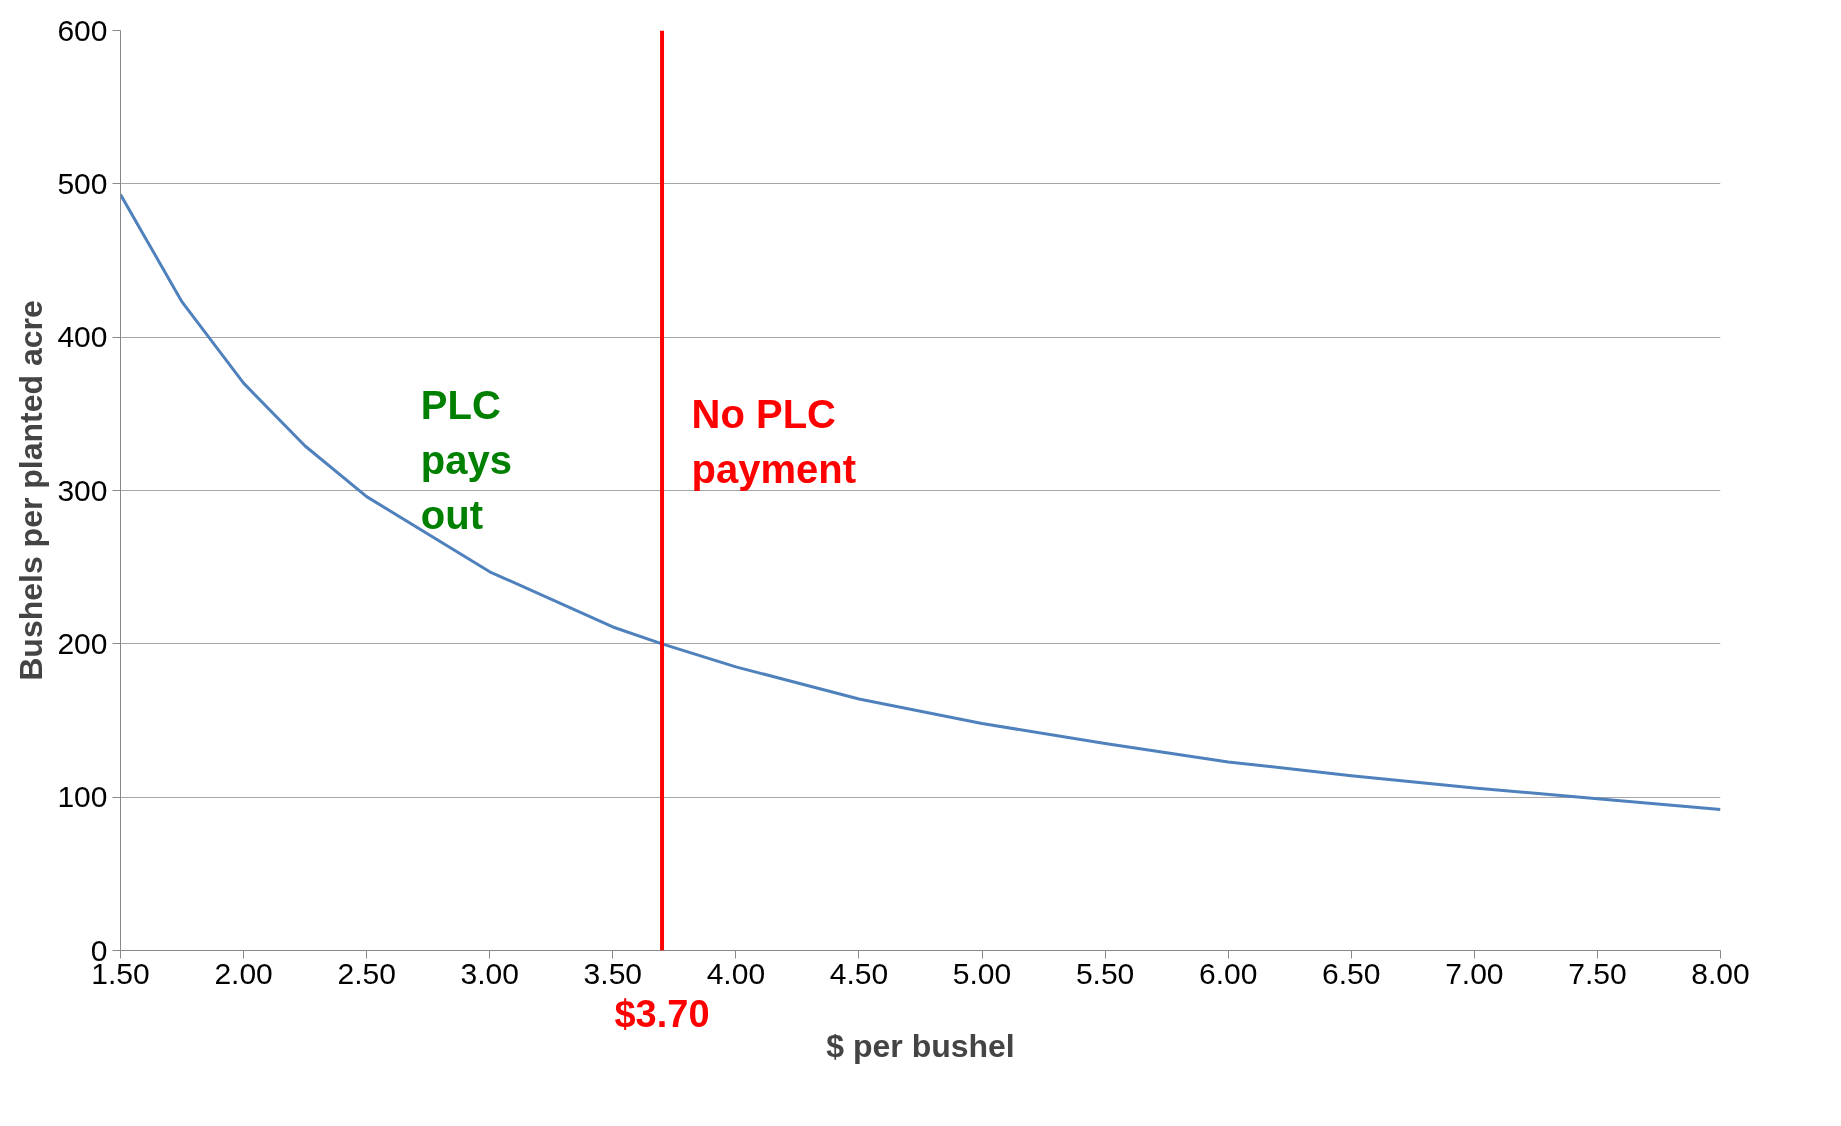 Image resolution: width=1841 pixels, height=1126 pixels. I want to click on x-tick-label: 4.00, so click(736, 973).